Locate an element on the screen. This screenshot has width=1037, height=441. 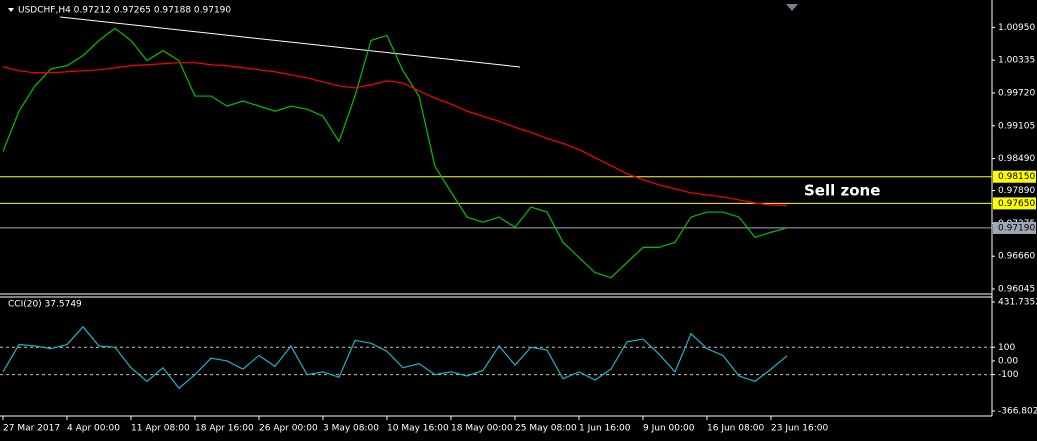
shift-marker is located at coordinates (792, 7).